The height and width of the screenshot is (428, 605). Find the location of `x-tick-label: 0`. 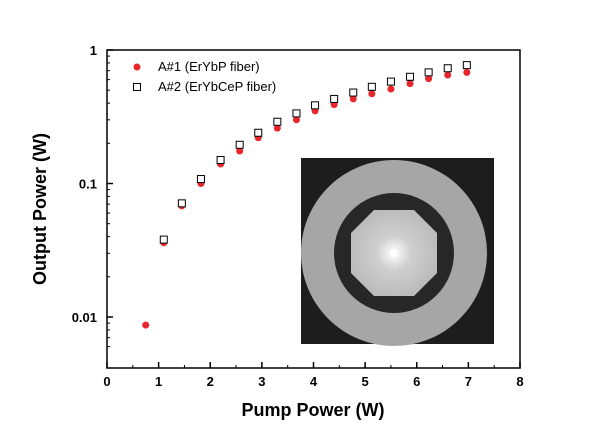

x-tick-label: 0 is located at coordinates (106, 381).